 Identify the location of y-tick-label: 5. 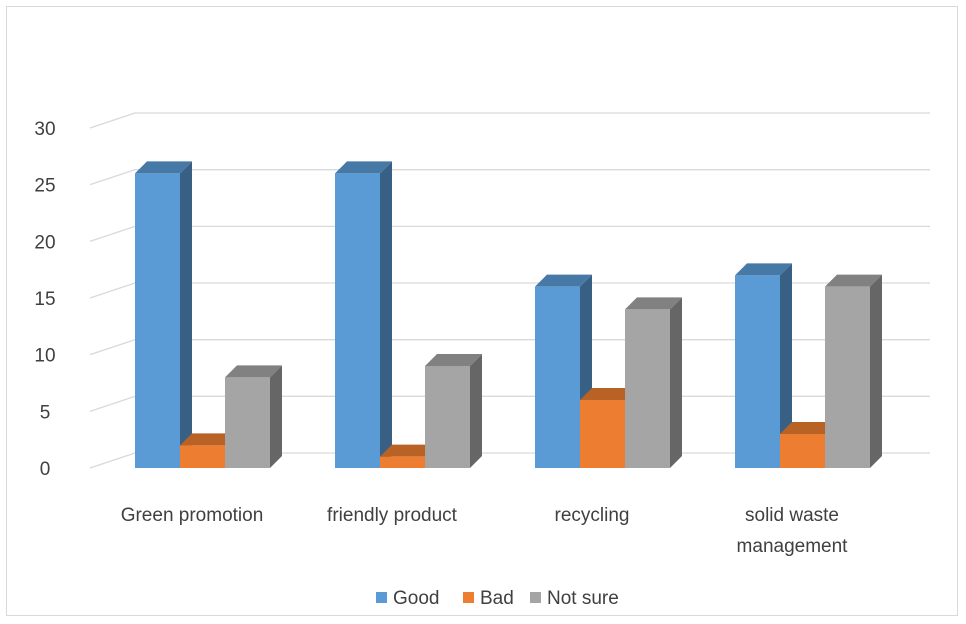
(45, 412).